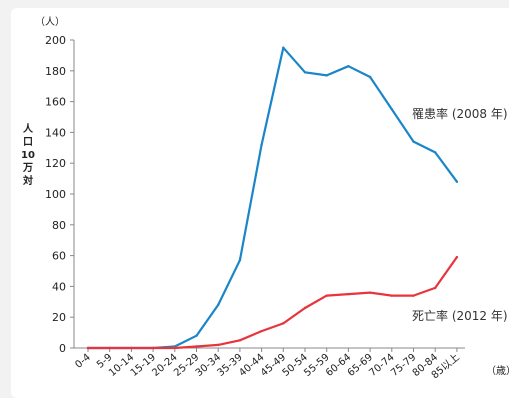  I want to click on y-tick-label: 40, so click(59, 286).